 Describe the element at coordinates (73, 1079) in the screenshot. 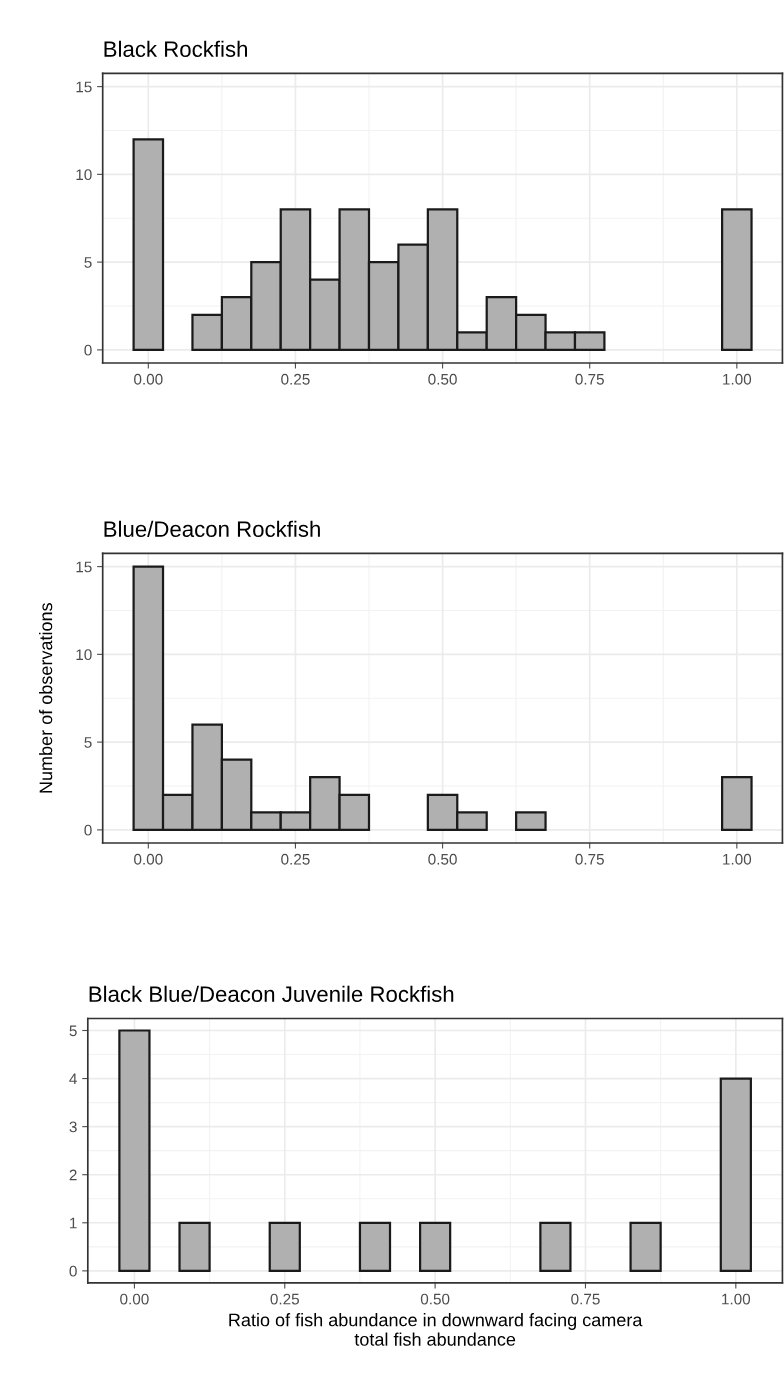

I see `y-tick-label: 4` at that location.